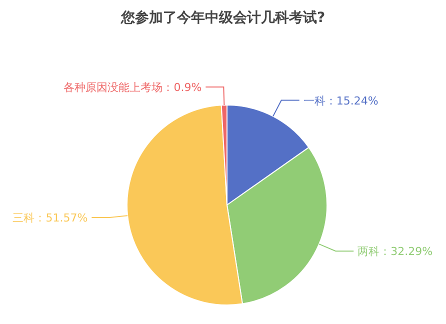  What do you see at coordinates (113, 87) in the screenshot?
I see `slice-label: 各种原因没能上考场` at bounding box center [113, 87].